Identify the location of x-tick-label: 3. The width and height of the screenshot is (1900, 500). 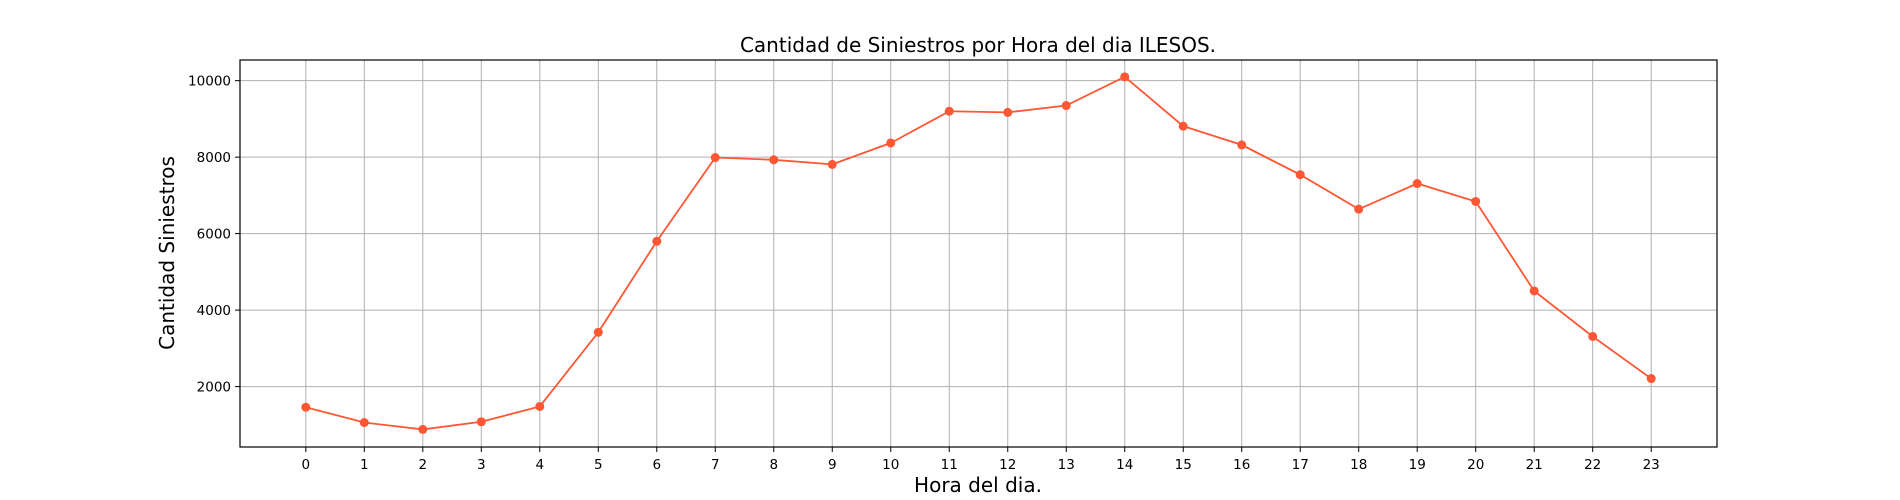
(481, 465).